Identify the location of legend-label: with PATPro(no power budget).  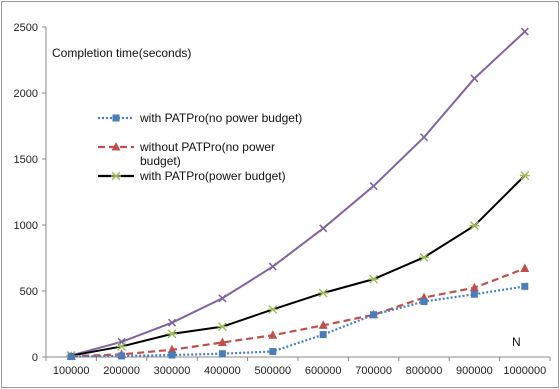
(220, 118).